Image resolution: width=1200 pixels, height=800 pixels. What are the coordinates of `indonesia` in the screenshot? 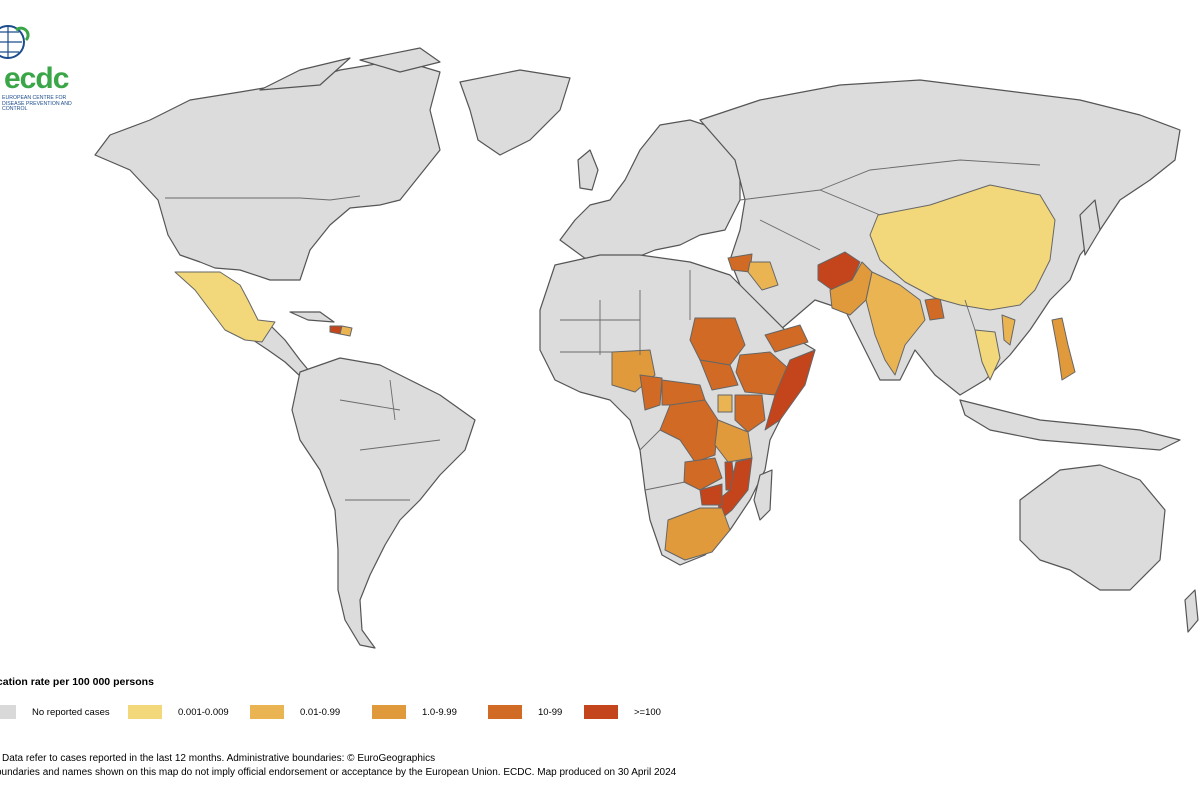 It's located at (1070, 425).